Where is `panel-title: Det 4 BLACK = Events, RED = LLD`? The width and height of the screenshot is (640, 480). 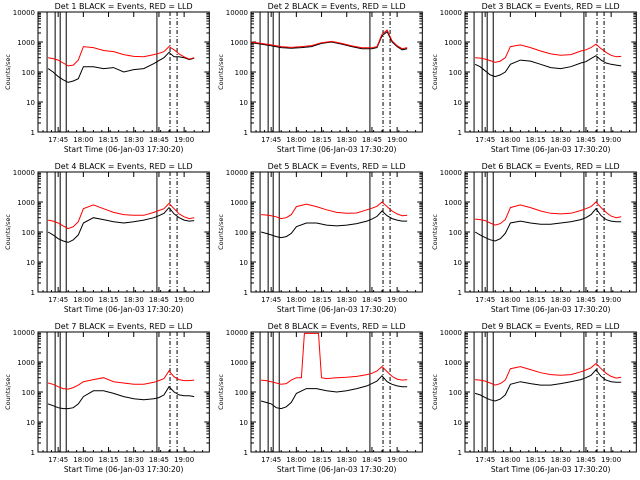
panel-title: Det 4 BLACK = Events, RED = LLD is located at coordinates (124, 166).